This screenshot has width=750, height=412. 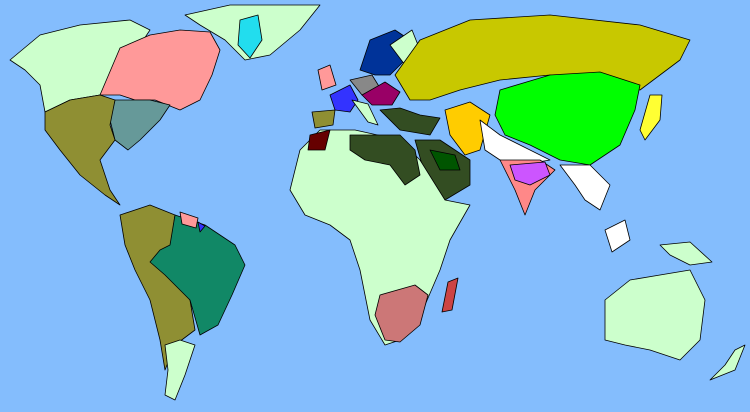 What do you see at coordinates (530, 173) in the screenshot?
I see `region-india-purple` at bounding box center [530, 173].